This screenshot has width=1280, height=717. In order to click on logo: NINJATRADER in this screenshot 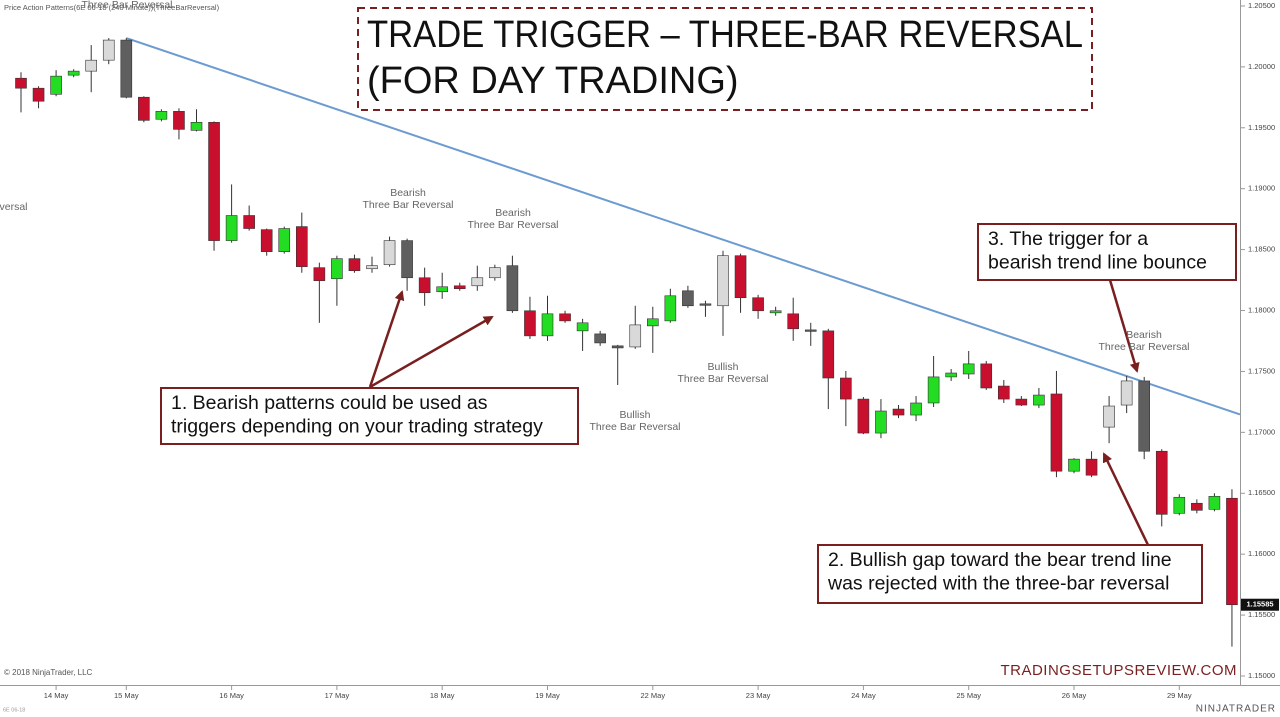, I will do `click(1236, 709)`.